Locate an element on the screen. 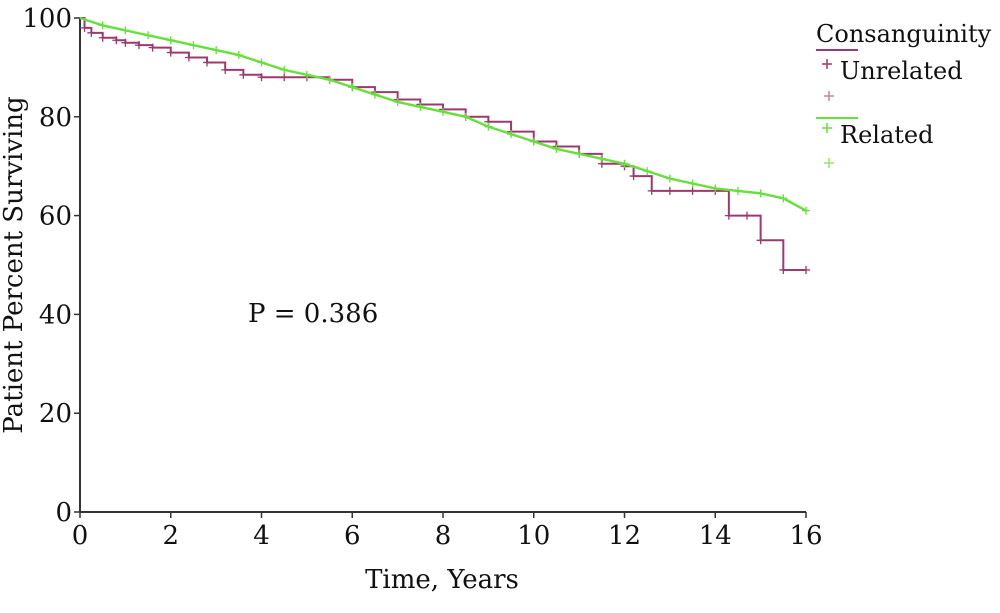  x-tick-label-1: 2 is located at coordinates (170, 536).